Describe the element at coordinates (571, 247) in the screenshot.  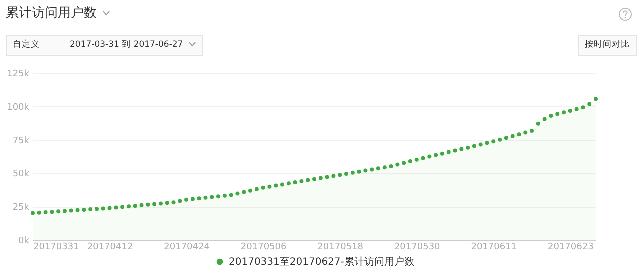
I see `x-tick-label: 20170623` at that location.